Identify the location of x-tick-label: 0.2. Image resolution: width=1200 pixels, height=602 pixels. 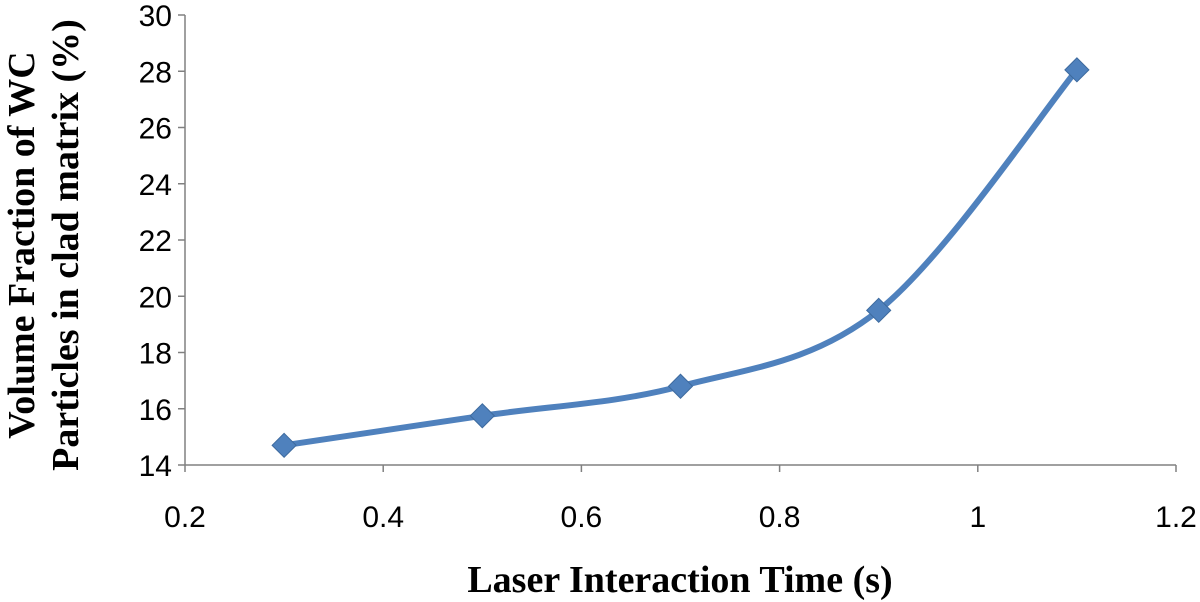
(185, 517).